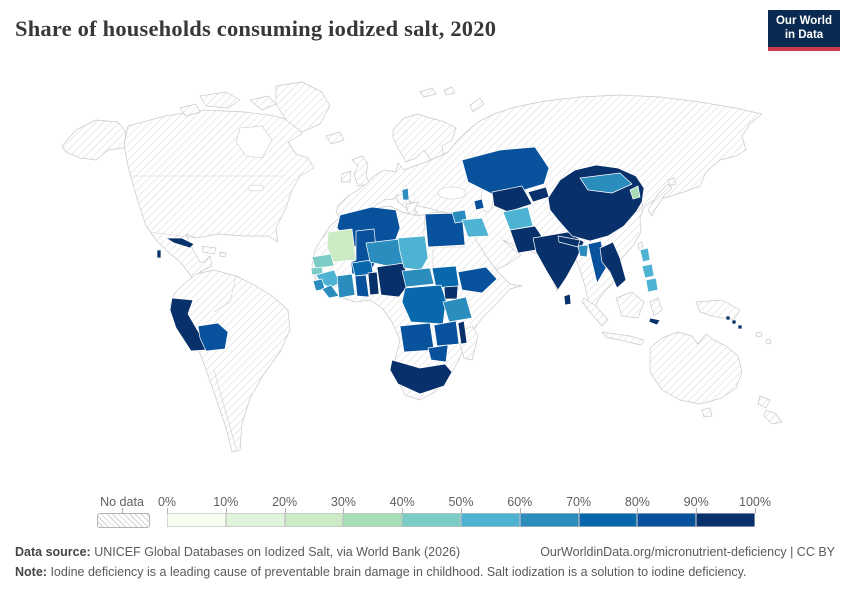 Image resolution: width=850 pixels, height=600 pixels. What do you see at coordinates (649, 270) in the screenshot?
I see `country-philippines` at bounding box center [649, 270].